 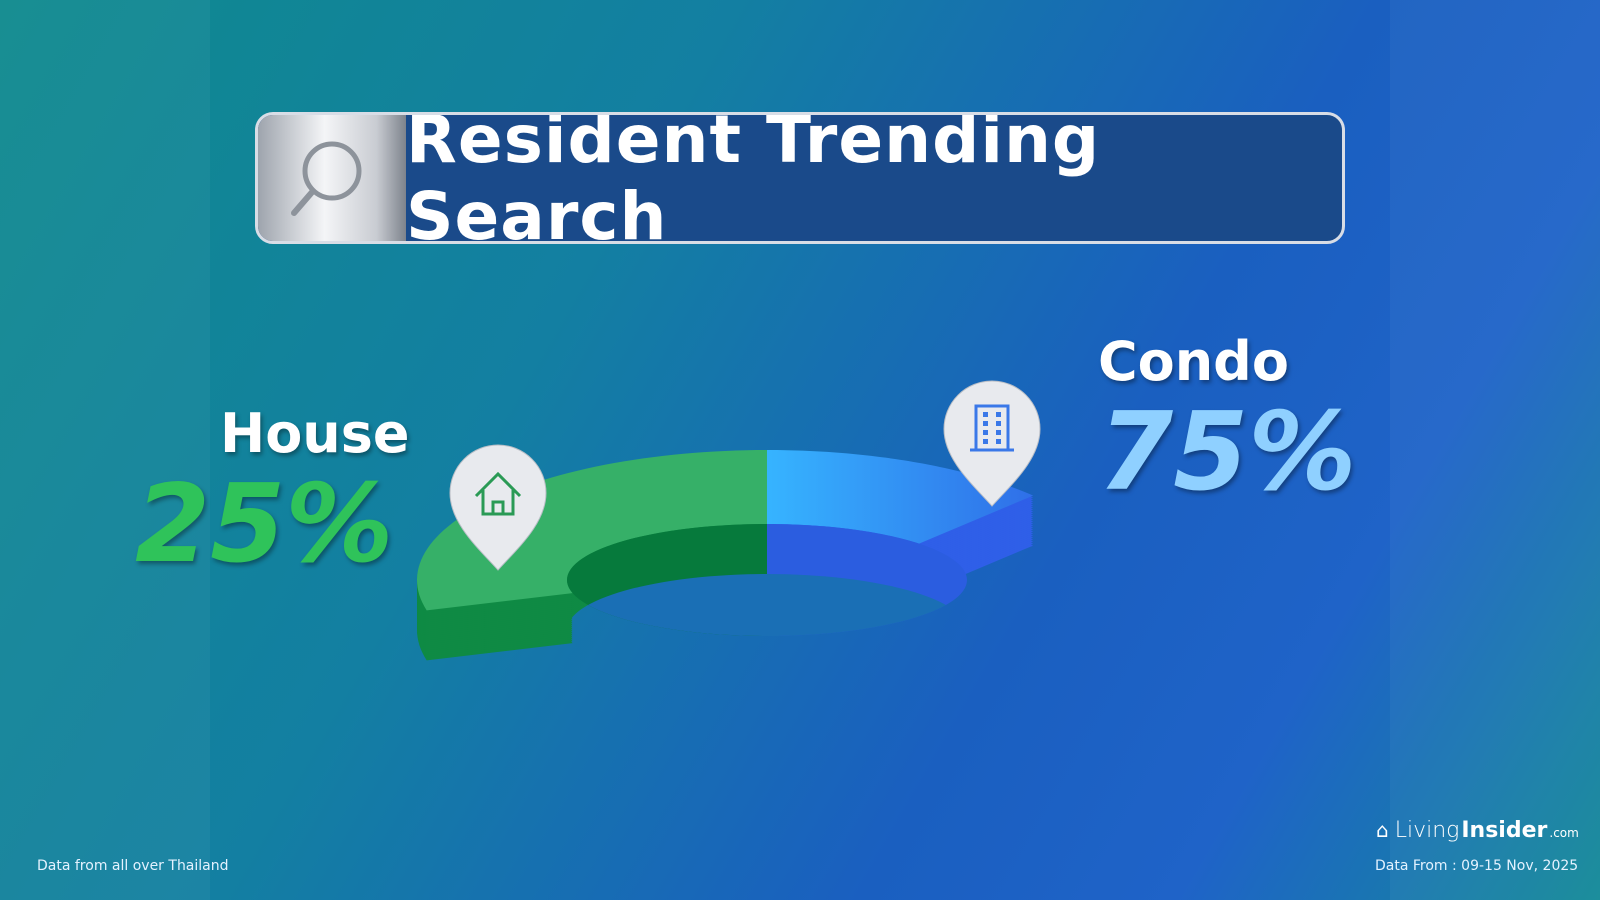 I want to click on footer-date: Data From : 09-15 Nov, 2025, so click(x=1477, y=866).